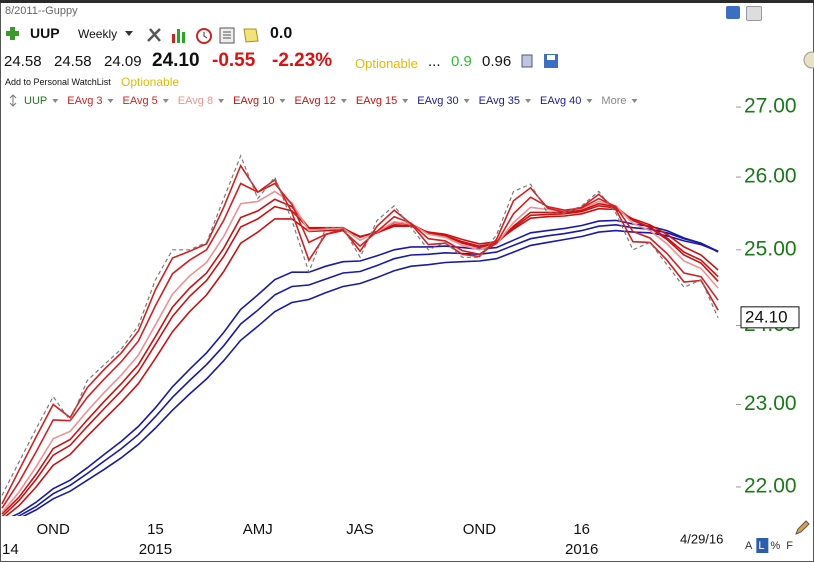 Image resolution: width=814 pixels, height=562 pixels. What do you see at coordinates (314, 101) in the screenshot?
I see `legend-label: EAvg 12` at bounding box center [314, 101].